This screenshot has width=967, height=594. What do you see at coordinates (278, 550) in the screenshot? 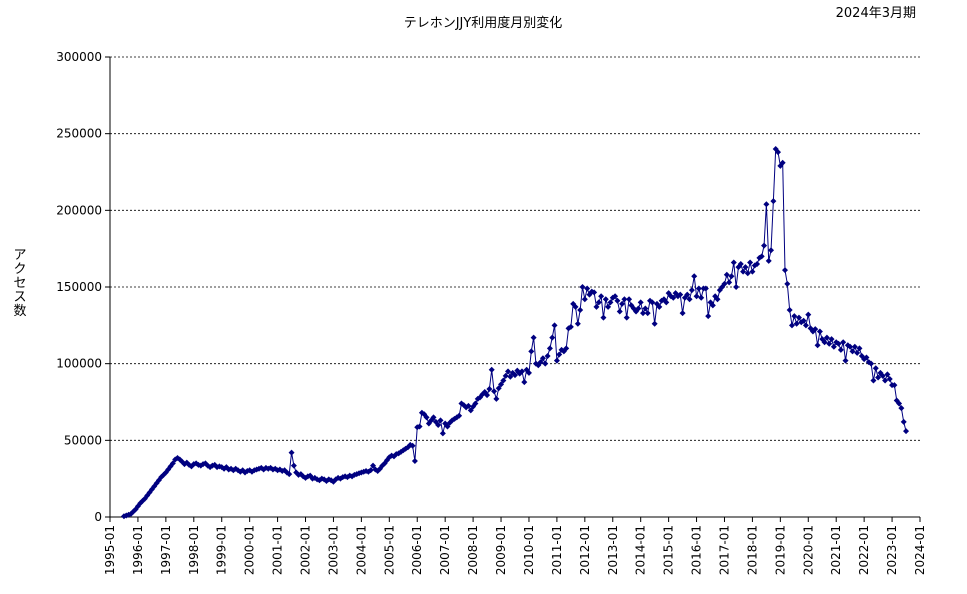
I see `x-tick-label: 2001-01` at bounding box center [278, 550].